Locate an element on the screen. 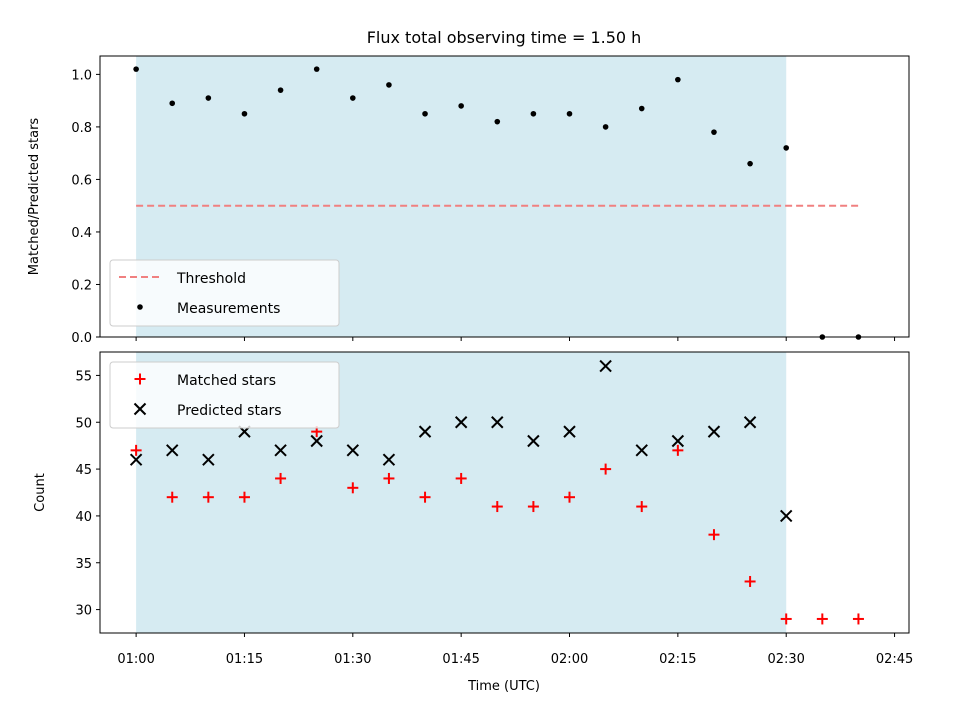  y-tick-label: 0.0 is located at coordinates (81, 338).